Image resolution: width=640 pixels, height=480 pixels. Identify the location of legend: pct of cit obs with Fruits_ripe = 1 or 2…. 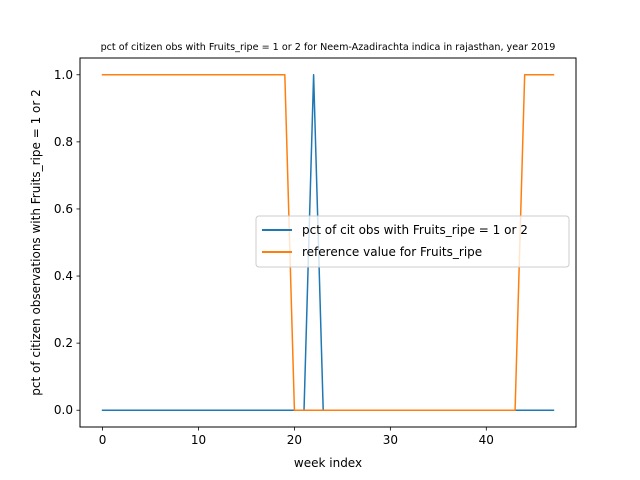
(412, 241).